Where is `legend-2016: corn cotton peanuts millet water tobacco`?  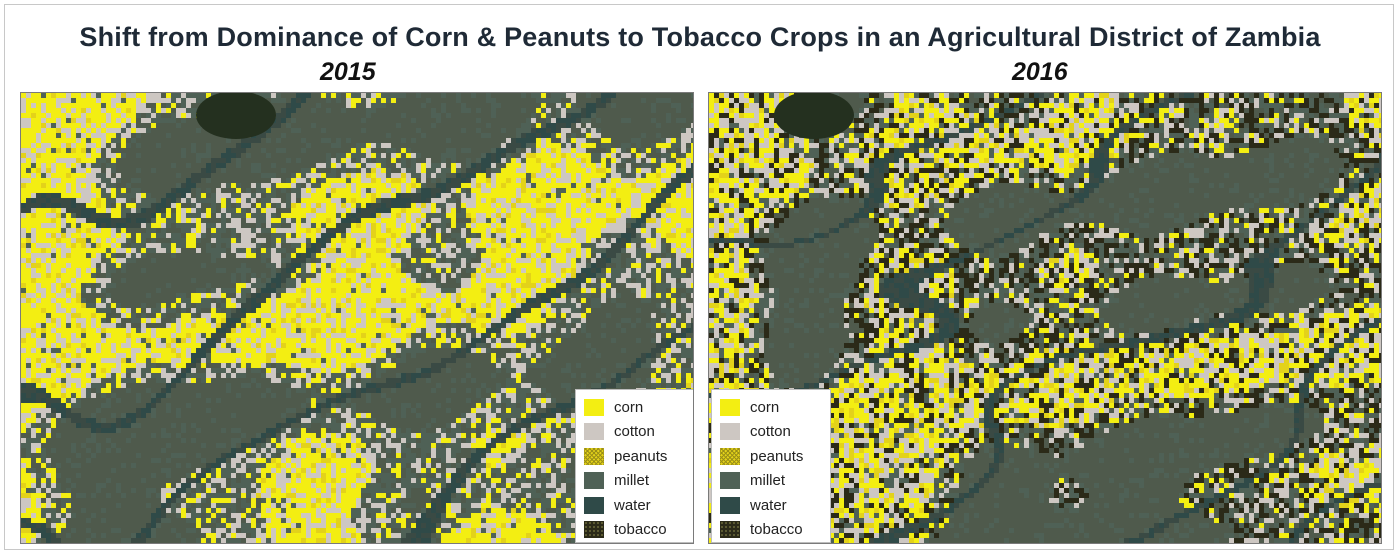 legend-2016: corn cotton peanuts millet water tobacco is located at coordinates (771, 466).